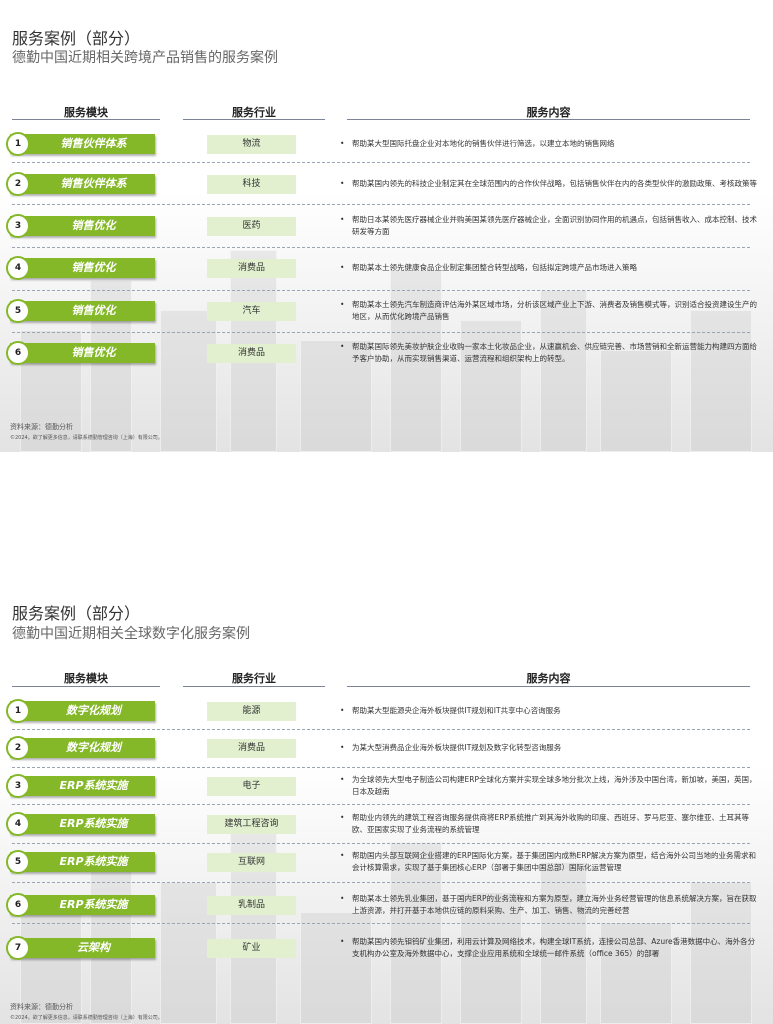  Describe the element at coordinates (548, 748) in the screenshot. I see `content-cell: 为某大型消费品企业海外板块提供IT规划及数字化转型咨询服务` at that location.